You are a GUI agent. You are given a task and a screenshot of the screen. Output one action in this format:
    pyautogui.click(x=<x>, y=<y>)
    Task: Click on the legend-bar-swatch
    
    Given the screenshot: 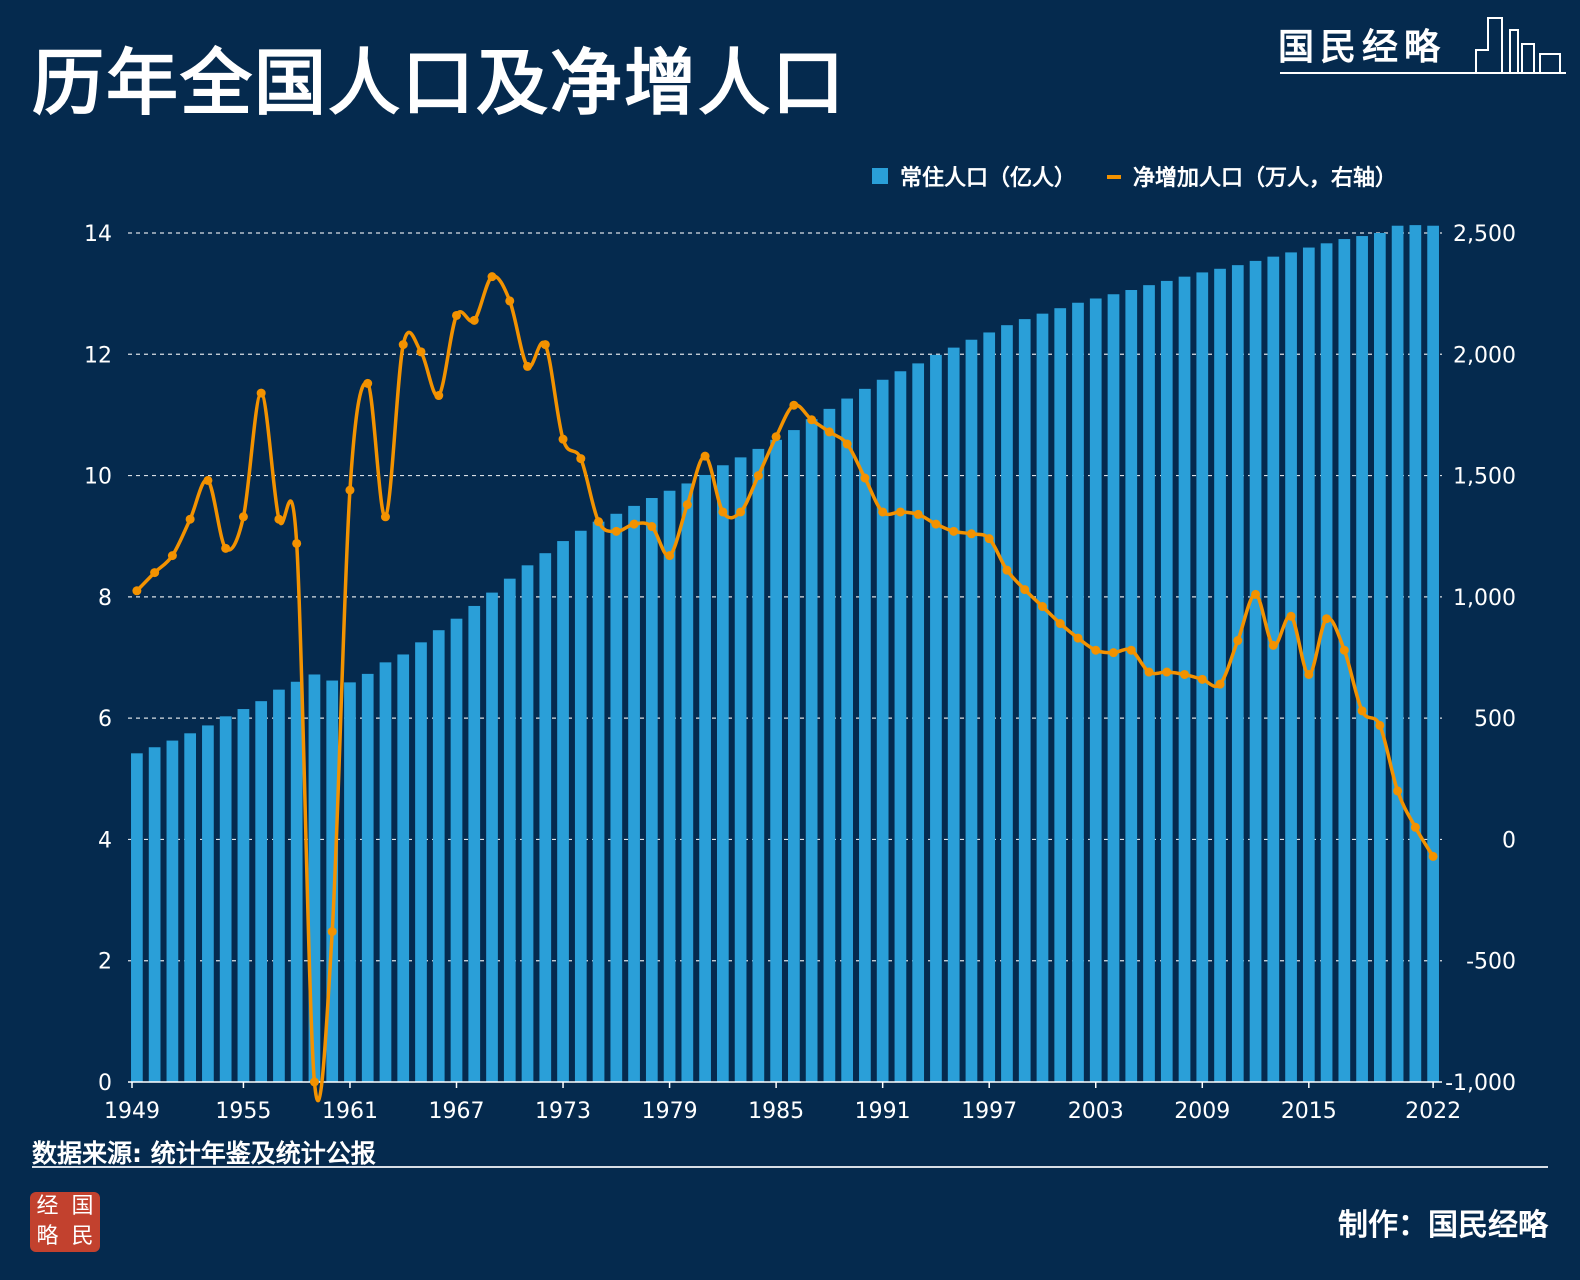 What is the action you would take?
    pyautogui.click(x=880, y=176)
    